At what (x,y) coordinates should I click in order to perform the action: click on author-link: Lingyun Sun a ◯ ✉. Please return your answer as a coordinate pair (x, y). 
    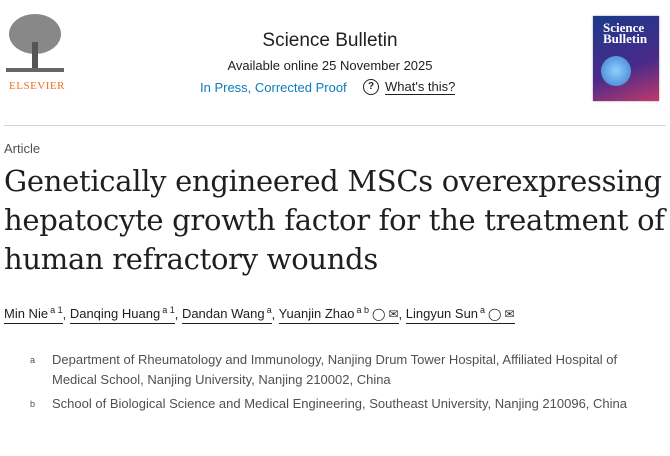
    Looking at the image, I should click on (460, 315).